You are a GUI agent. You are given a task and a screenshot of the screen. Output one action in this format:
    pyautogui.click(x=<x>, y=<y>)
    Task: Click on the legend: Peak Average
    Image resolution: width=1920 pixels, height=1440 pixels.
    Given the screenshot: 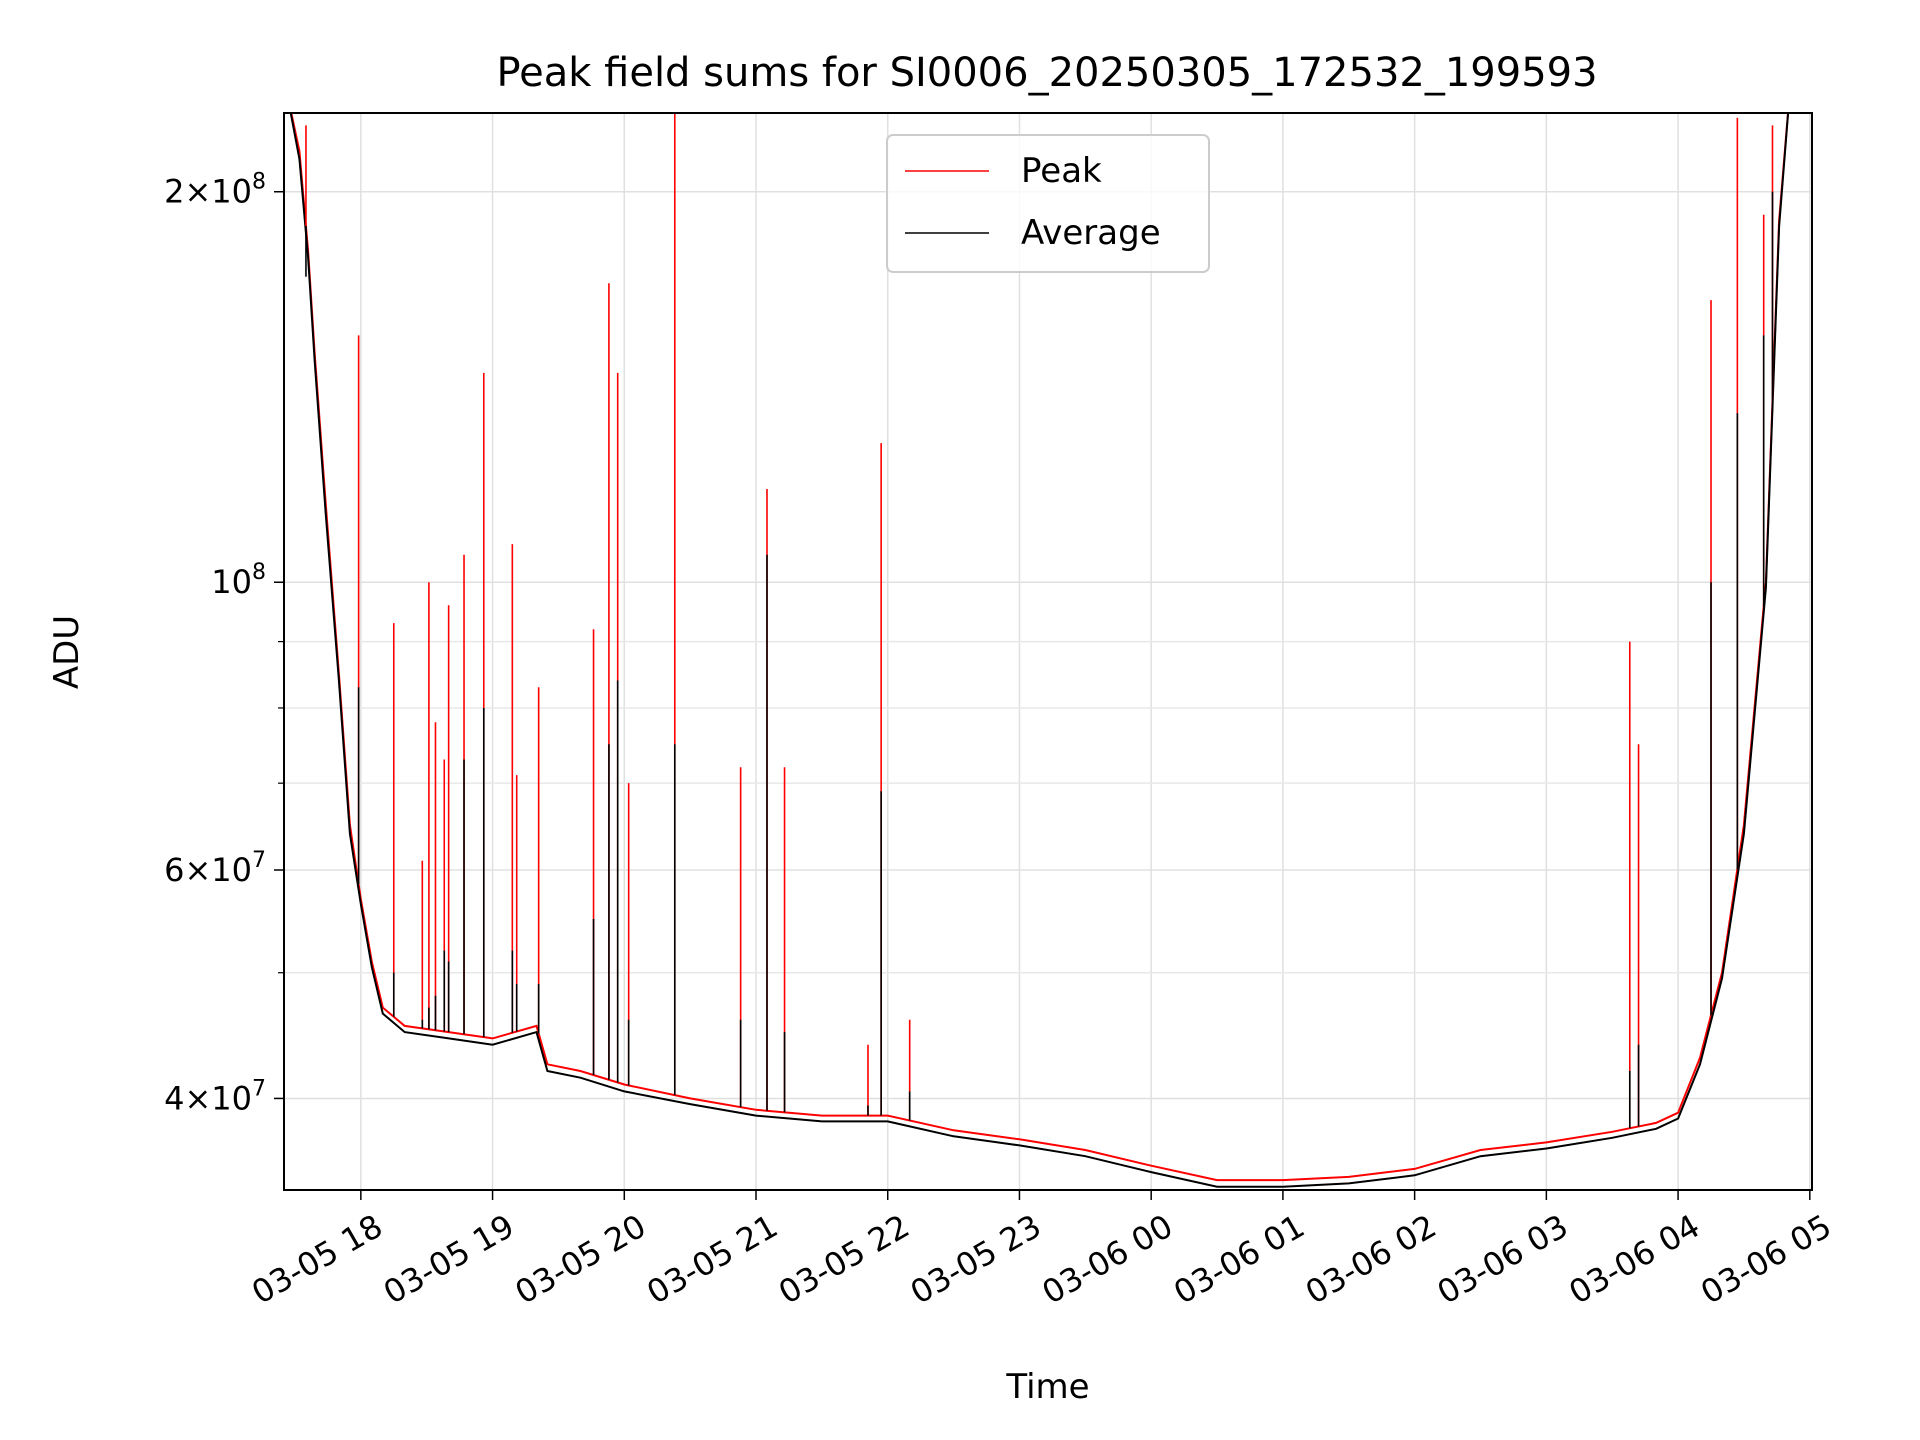 What is the action you would take?
    pyautogui.click(x=1048, y=203)
    